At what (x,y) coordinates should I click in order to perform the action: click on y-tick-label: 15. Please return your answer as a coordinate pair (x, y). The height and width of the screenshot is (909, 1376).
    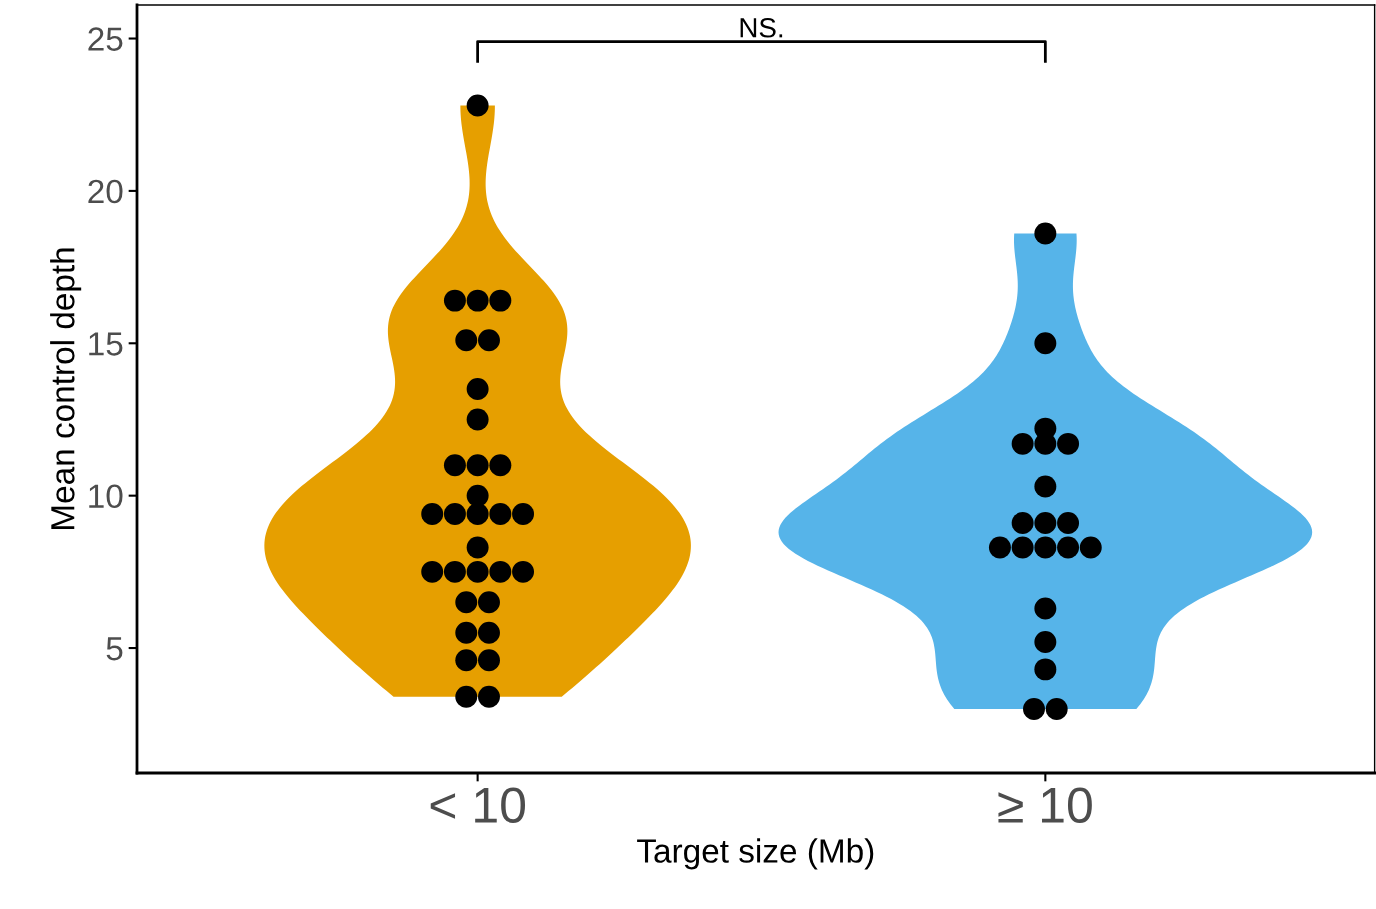
    Looking at the image, I should click on (106, 344).